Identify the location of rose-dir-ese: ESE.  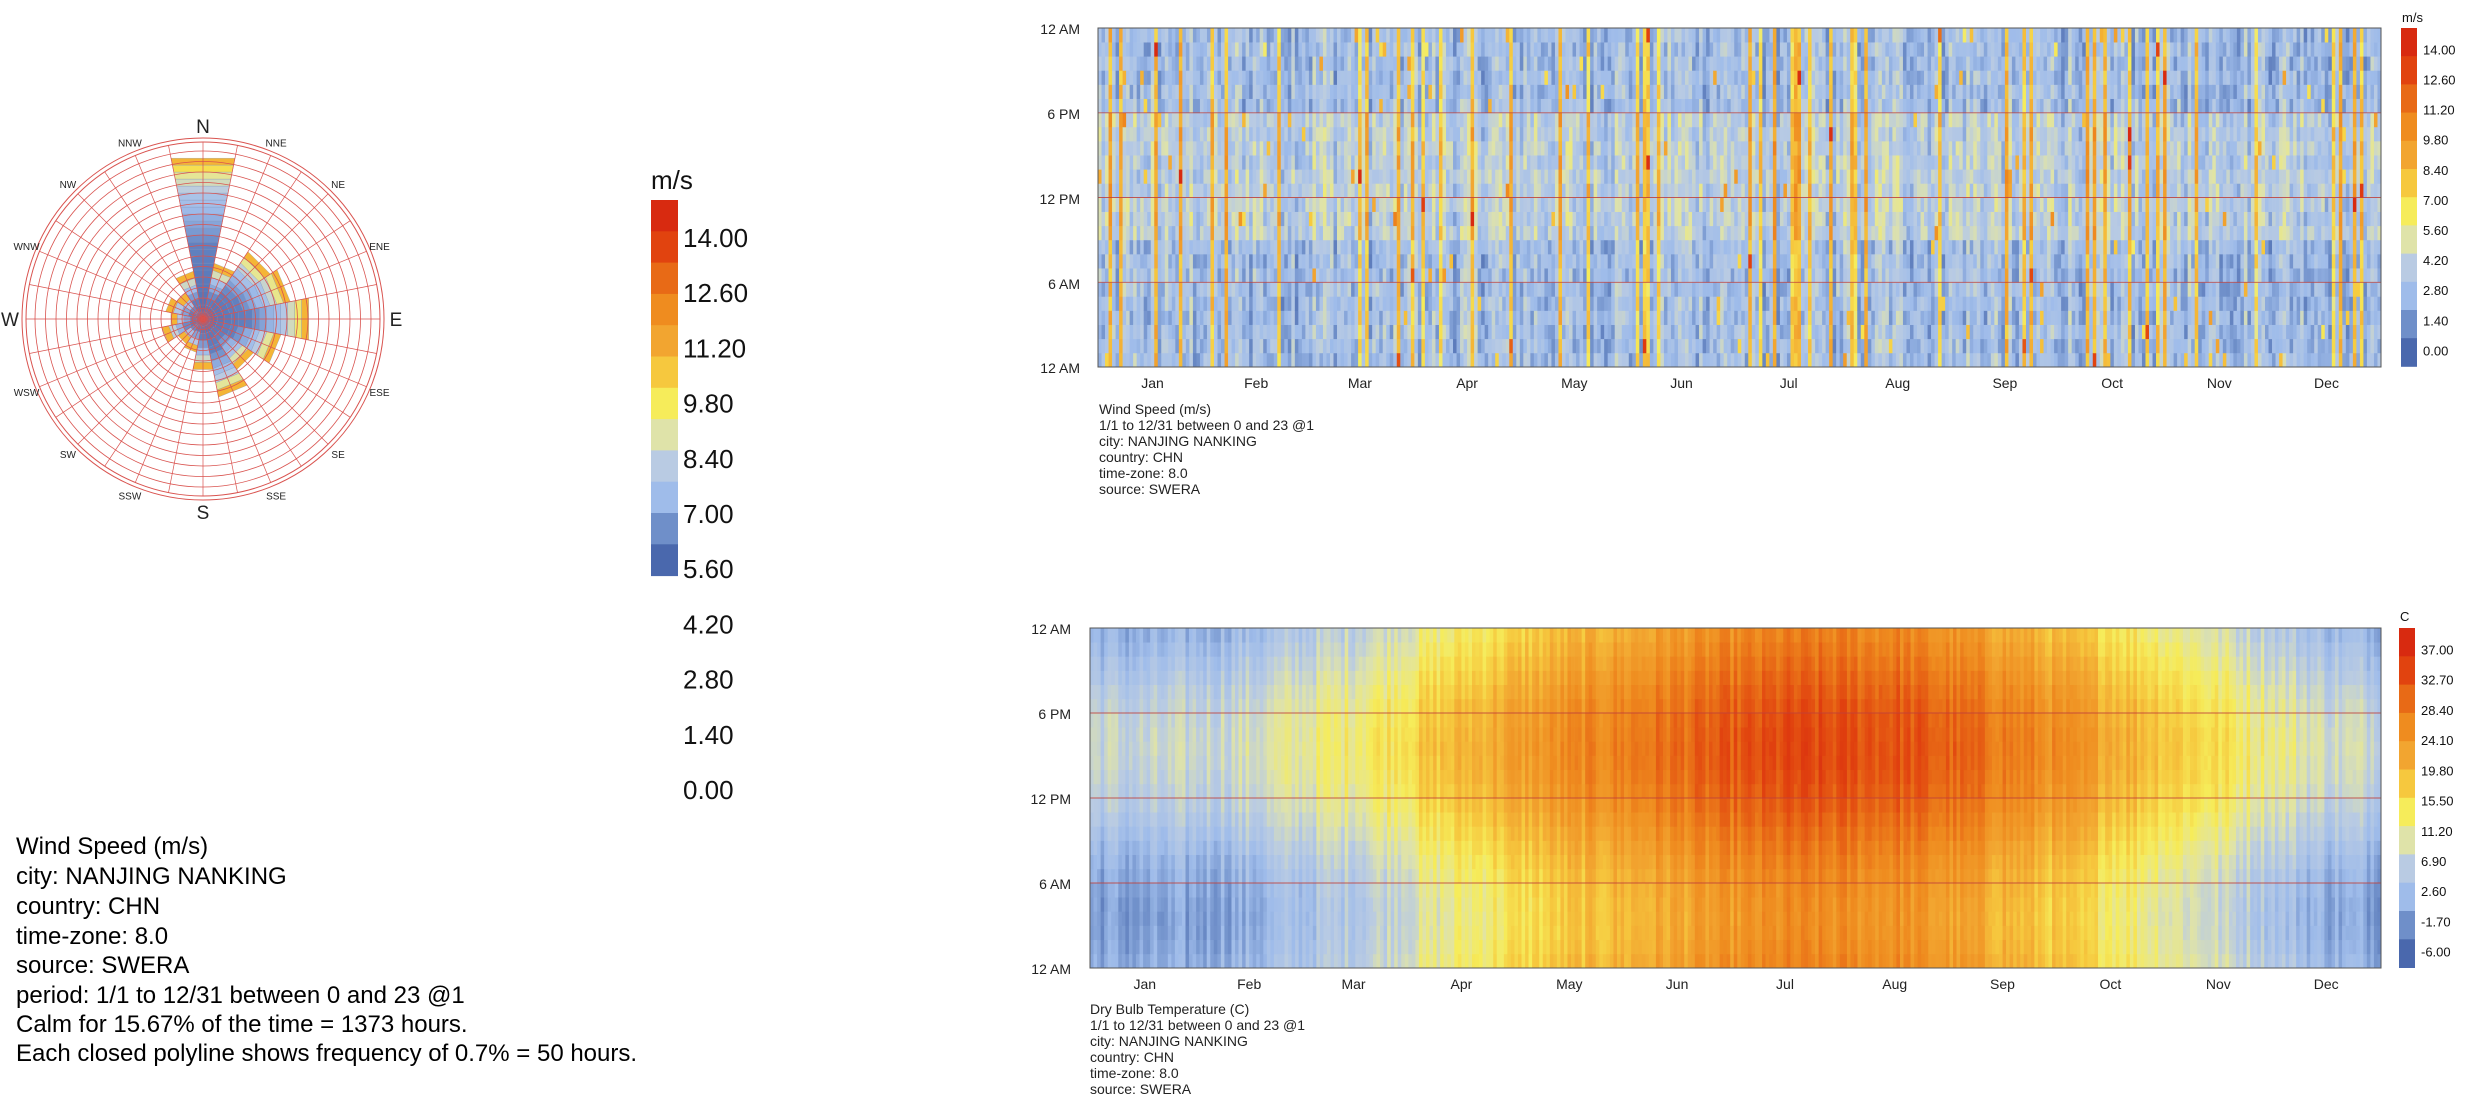
(379, 393).